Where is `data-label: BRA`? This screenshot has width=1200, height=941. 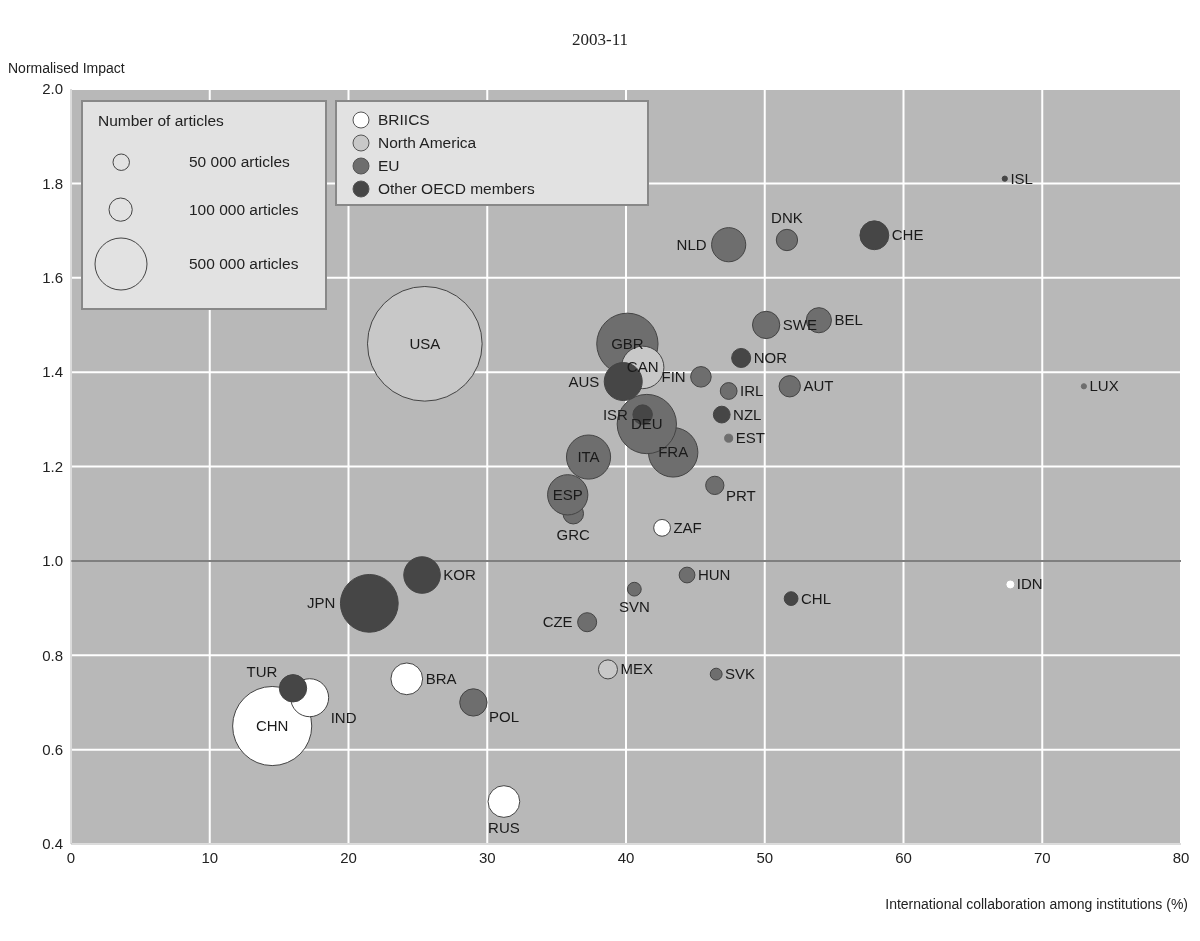
data-label: BRA is located at coordinates (441, 678).